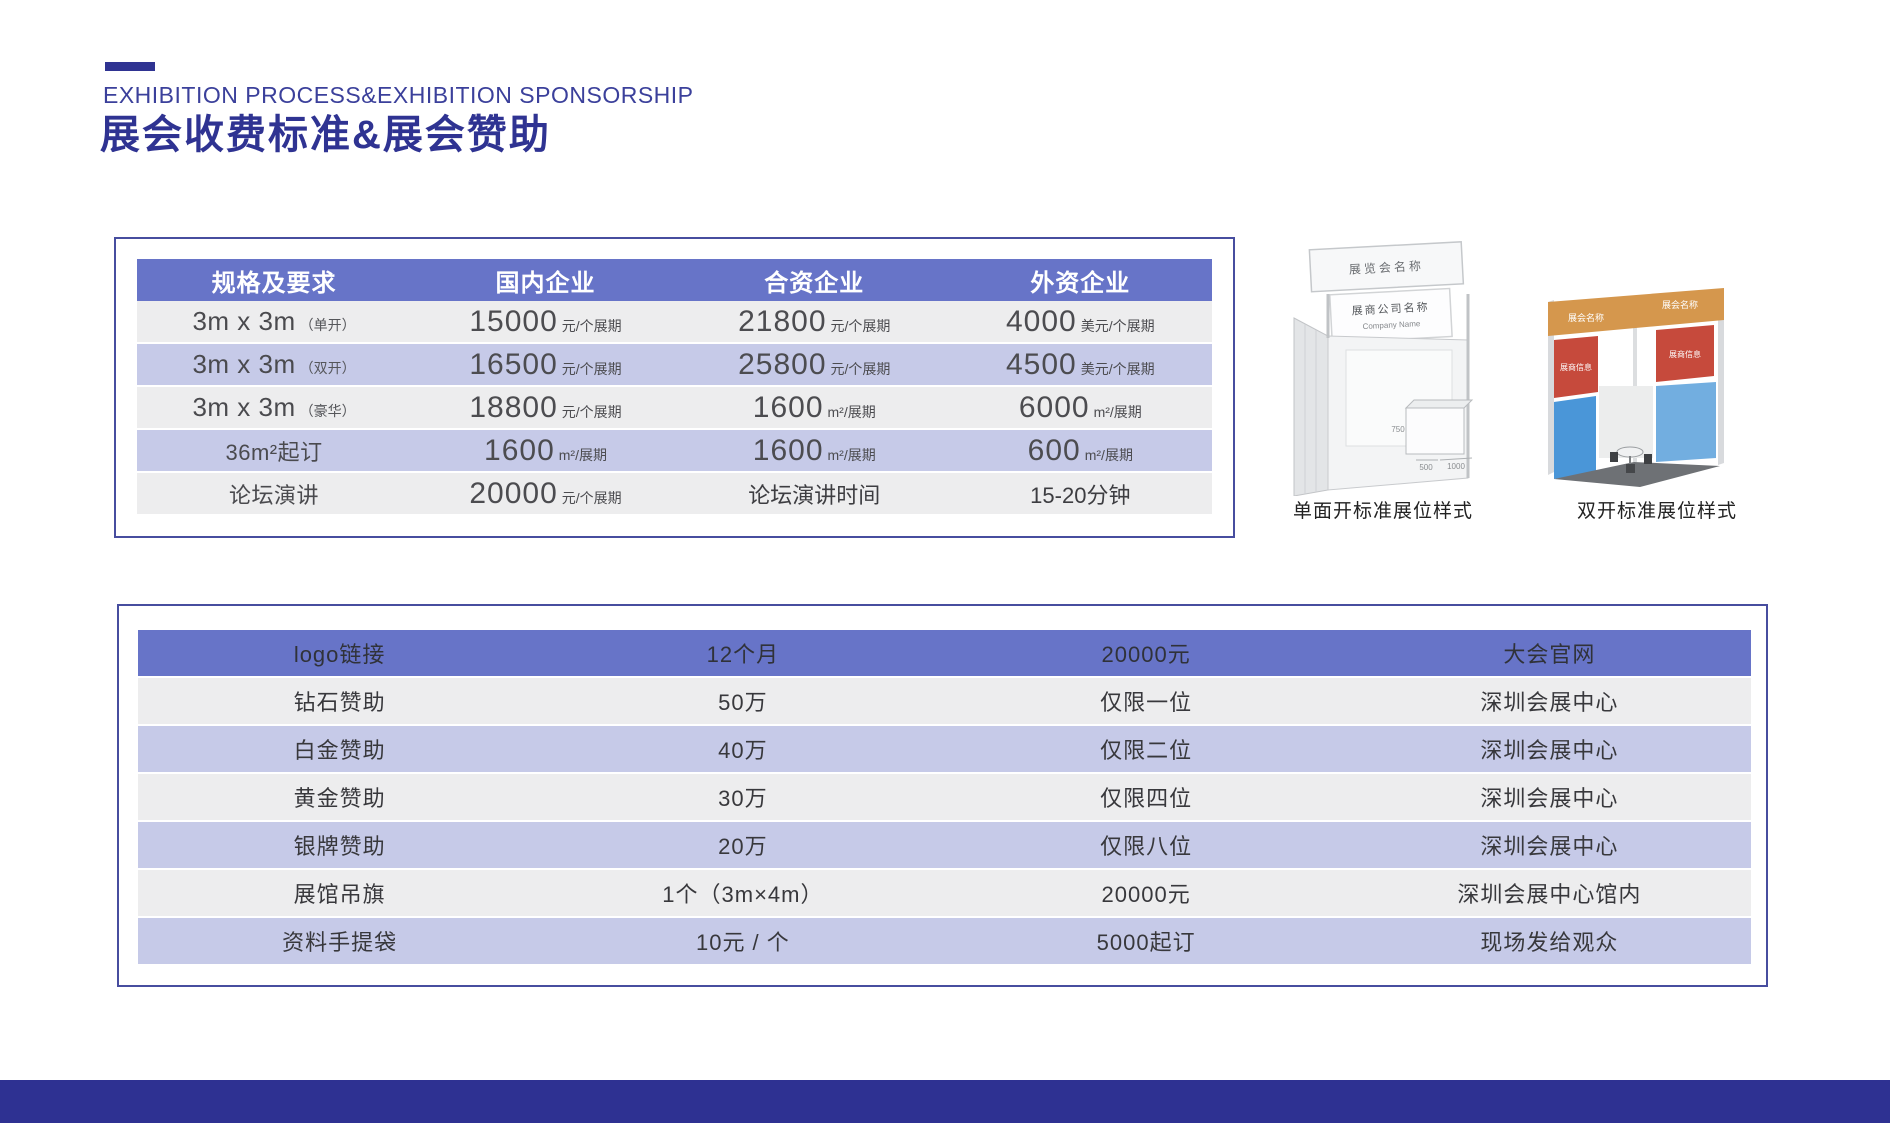 Image resolution: width=1890 pixels, height=1123 pixels. I want to click on booth-caption-single-open: 单面开标准展位样式, so click(1382, 511).